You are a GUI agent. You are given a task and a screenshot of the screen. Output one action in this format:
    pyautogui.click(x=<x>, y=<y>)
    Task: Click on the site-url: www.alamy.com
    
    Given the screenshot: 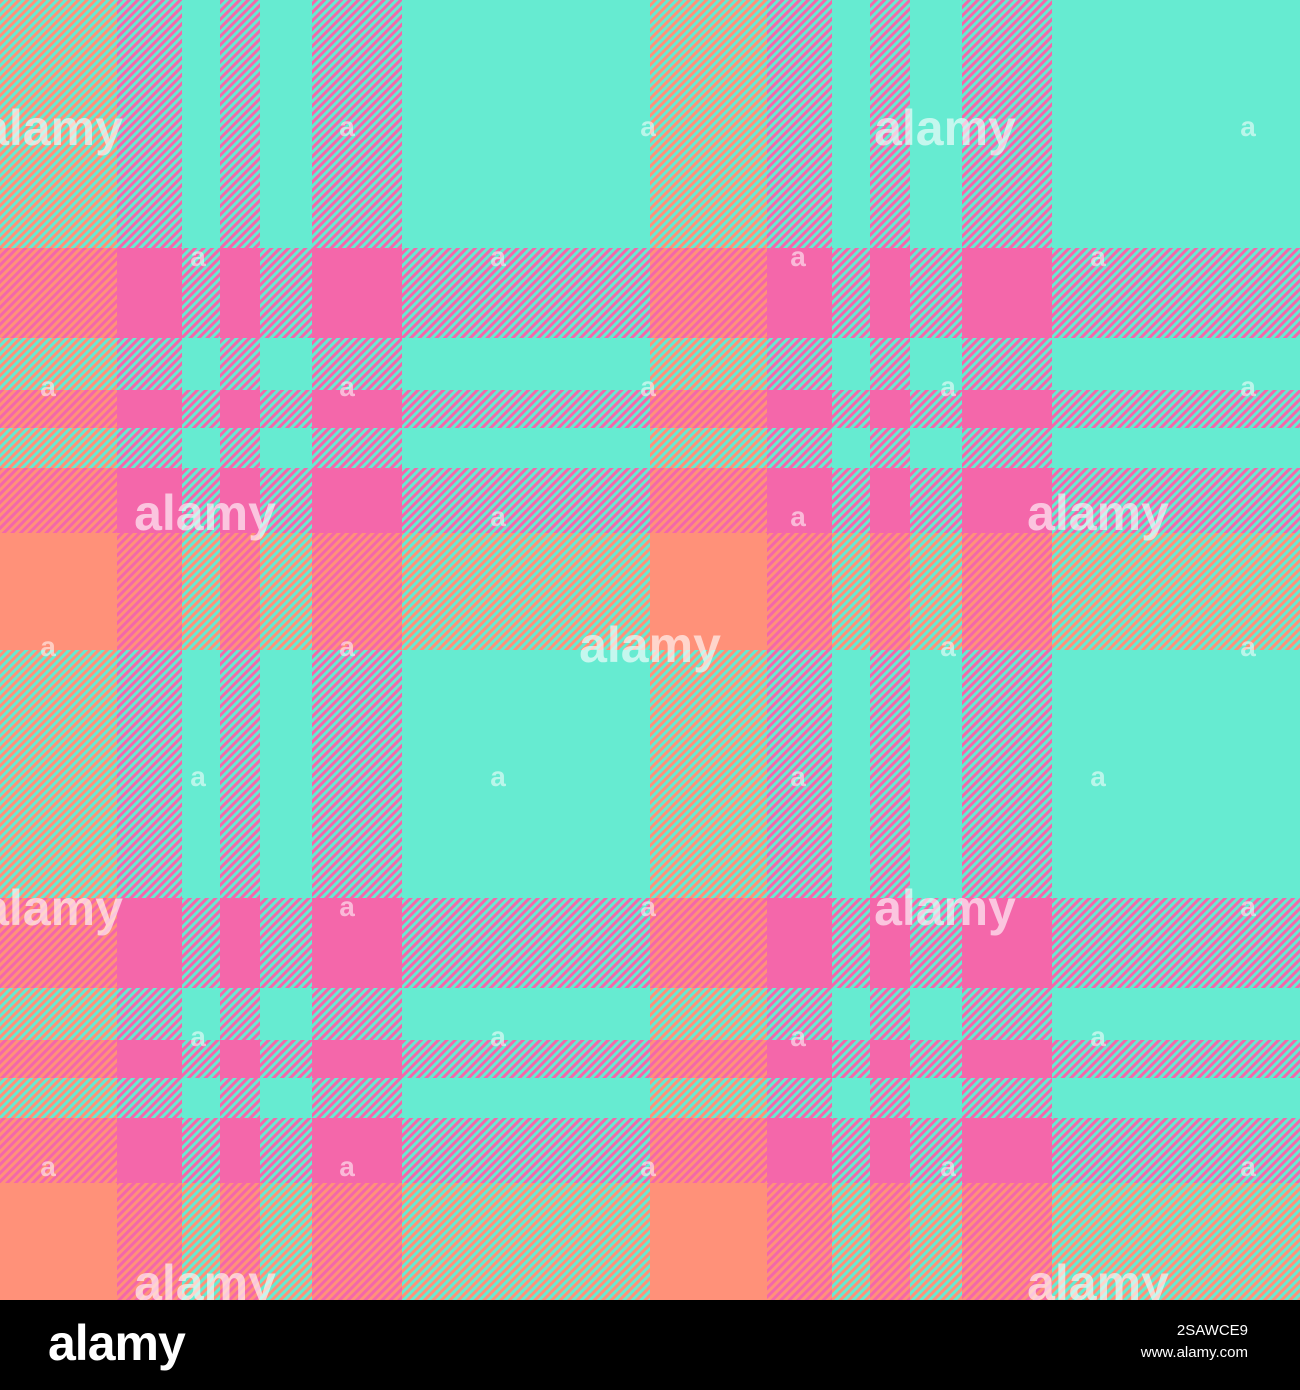 What is the action you would take?
    pyautogui.click(x=1194, y=1352)
    